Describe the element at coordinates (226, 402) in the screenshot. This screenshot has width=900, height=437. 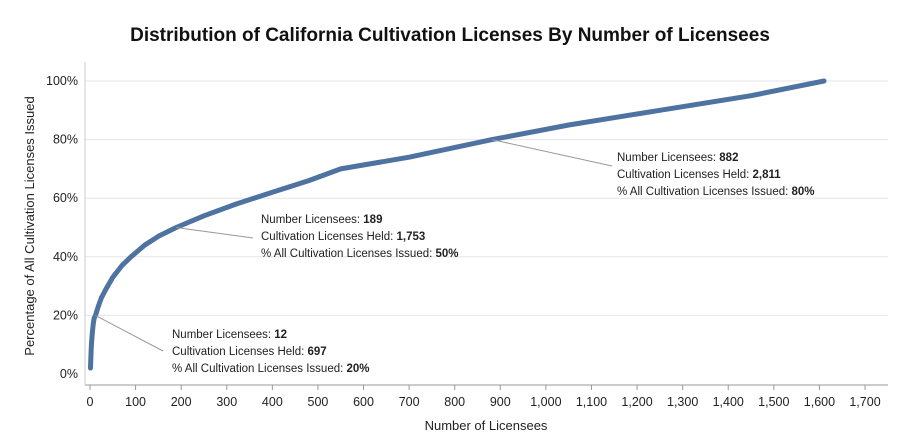
I see `x-tick-label: 300` at that location.